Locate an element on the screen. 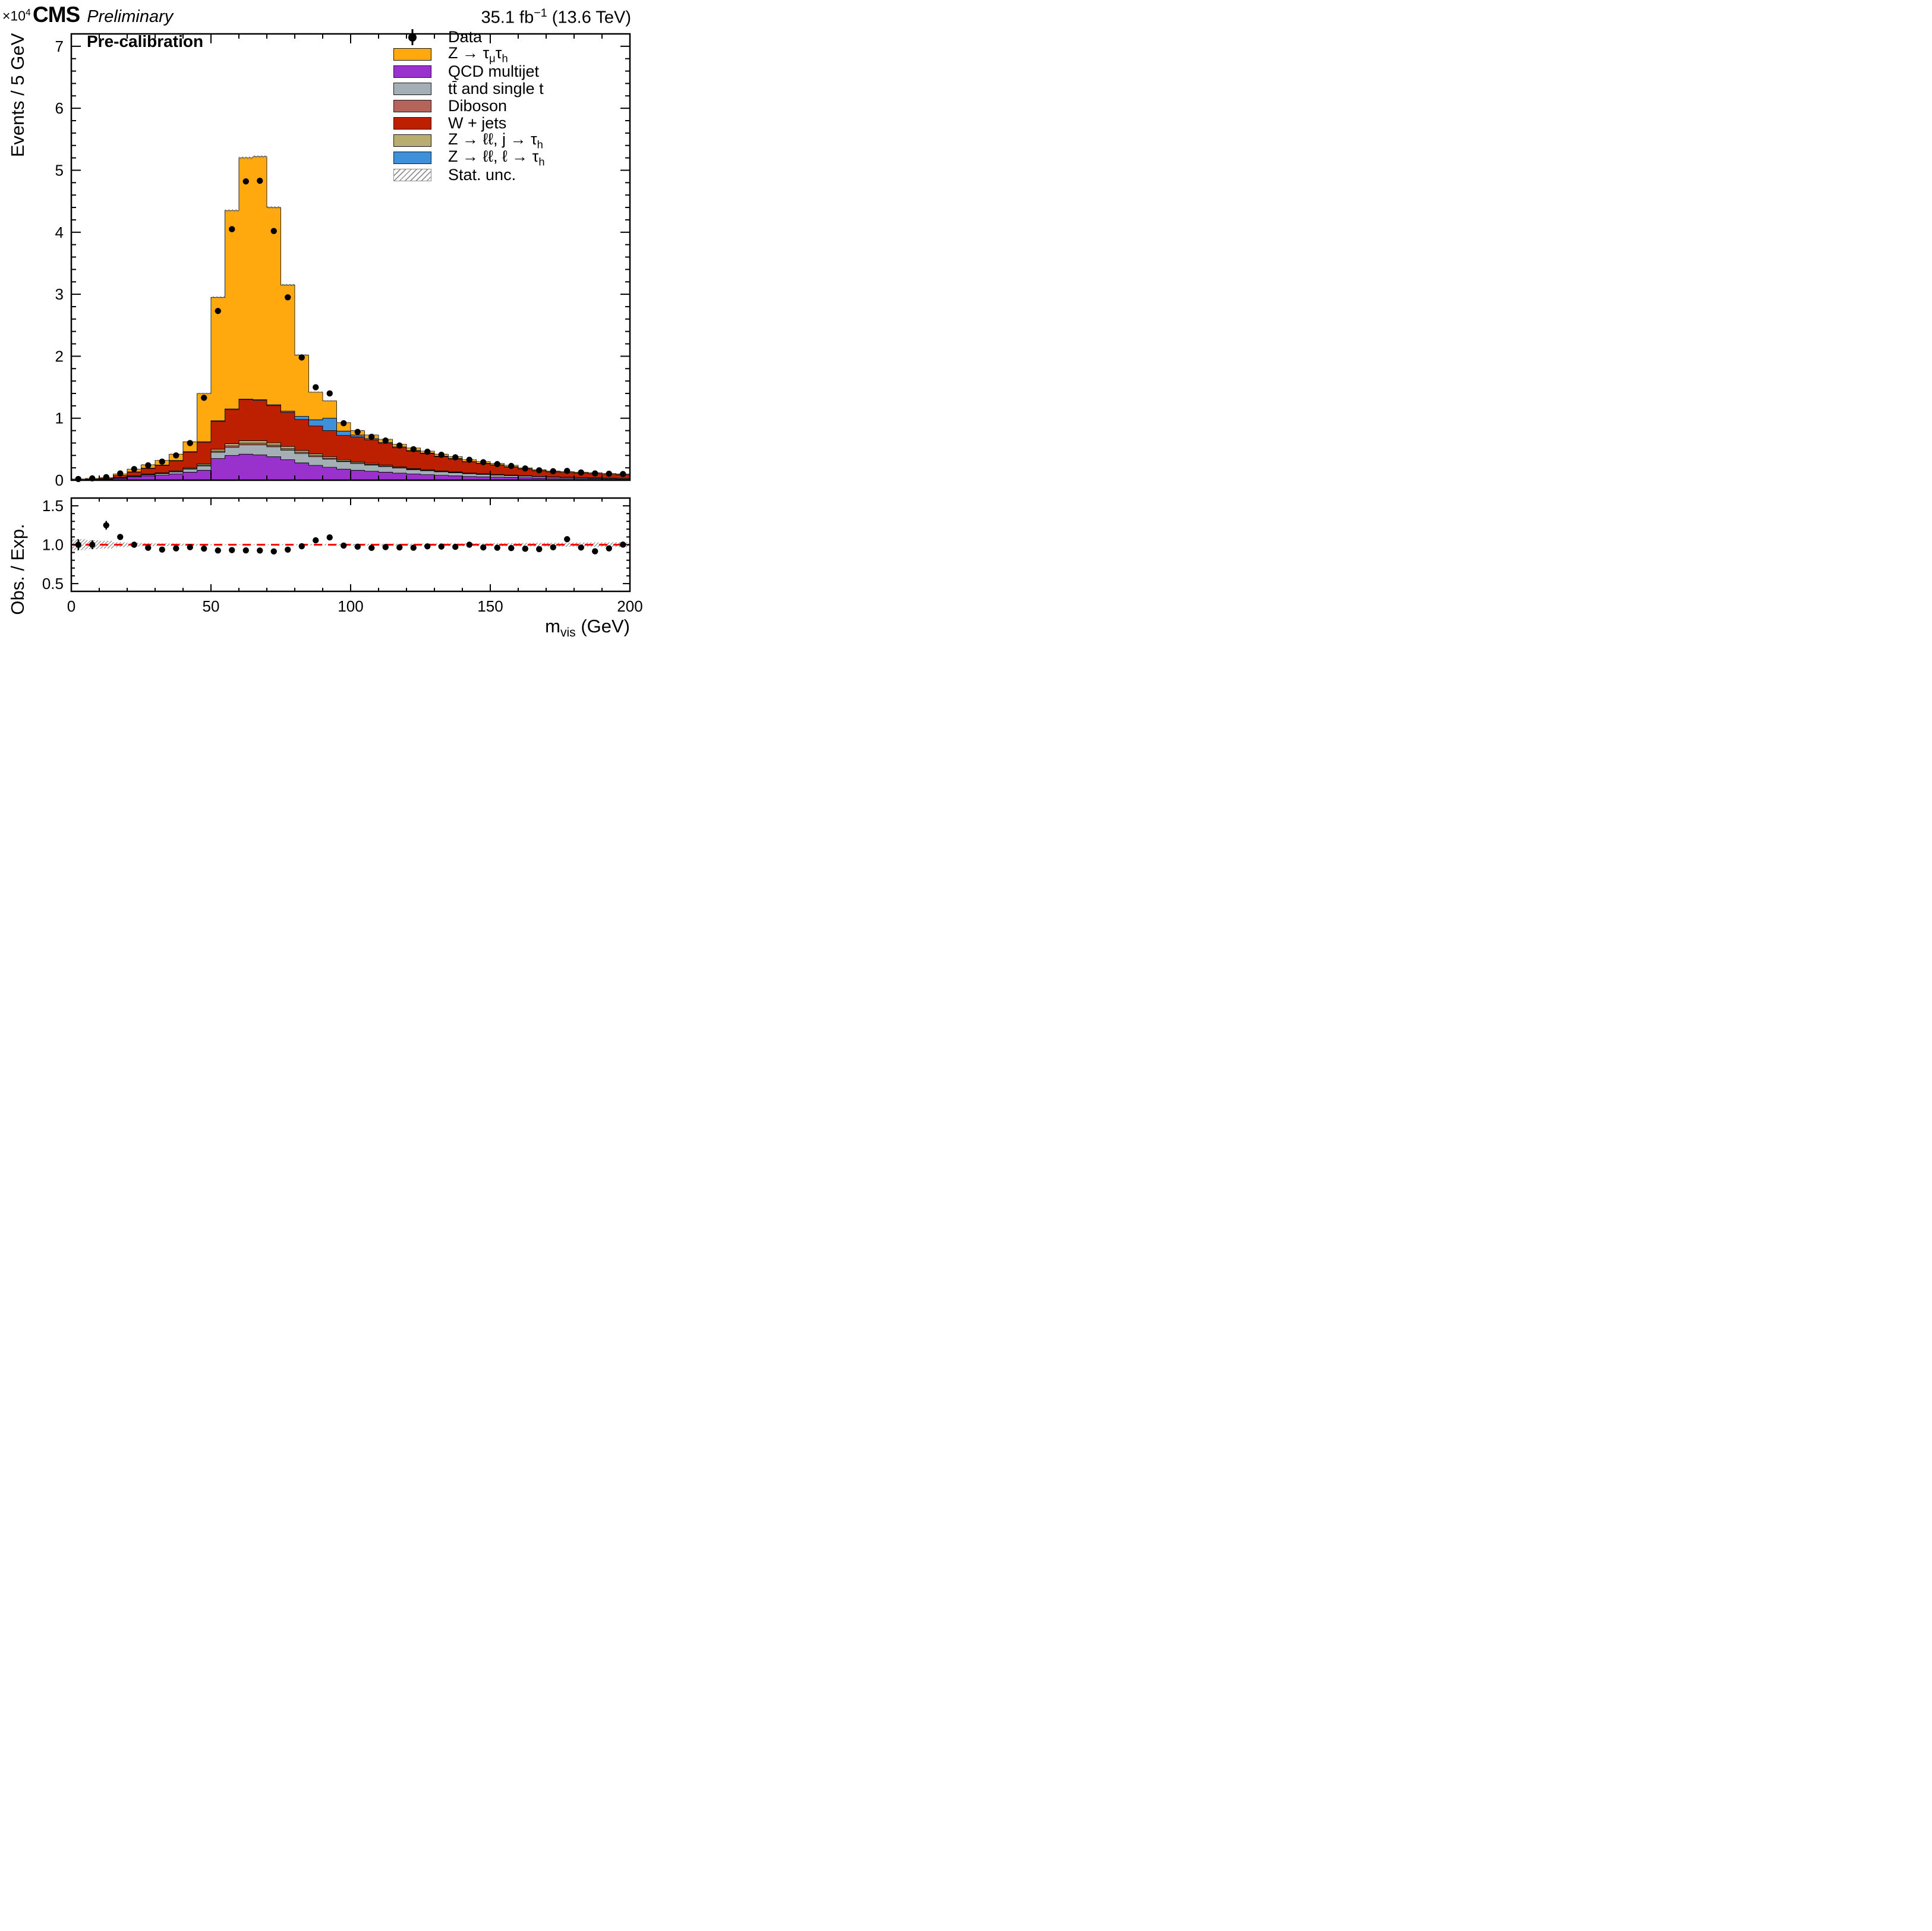 The width and height of the screenshot is (1932, 1931). stat-unc-band is located at coordinates (350, 317).